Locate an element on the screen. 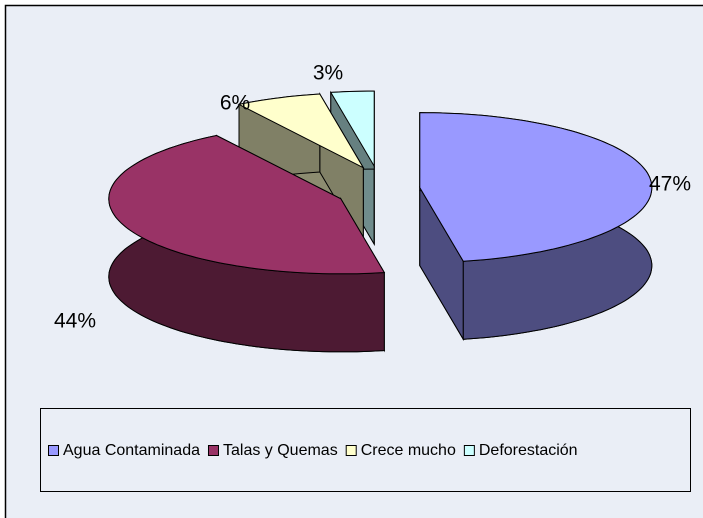  slice is located at coordinates (536, 227).